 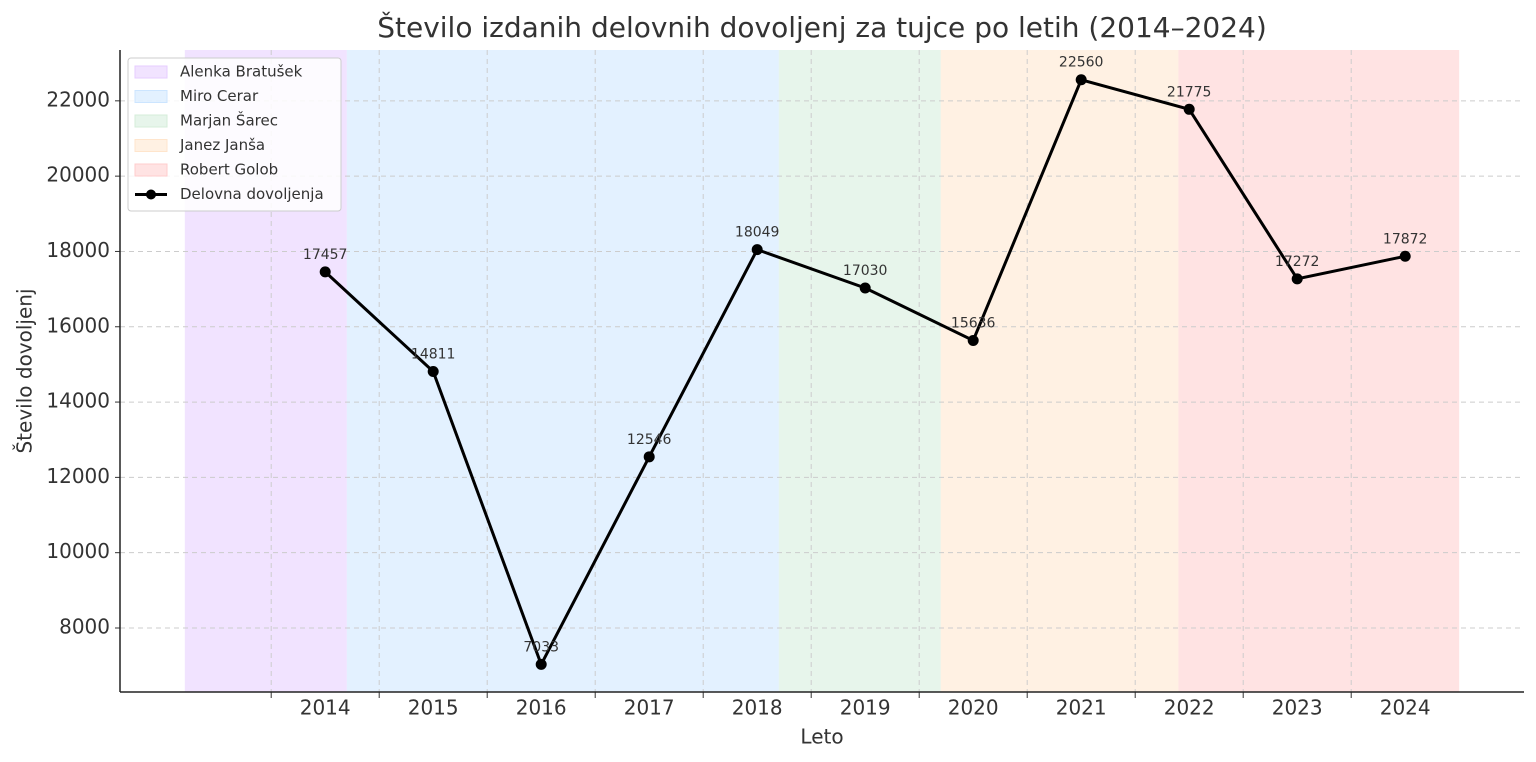 I want to click on data-label: 17272, so click(x=1297, y=262).